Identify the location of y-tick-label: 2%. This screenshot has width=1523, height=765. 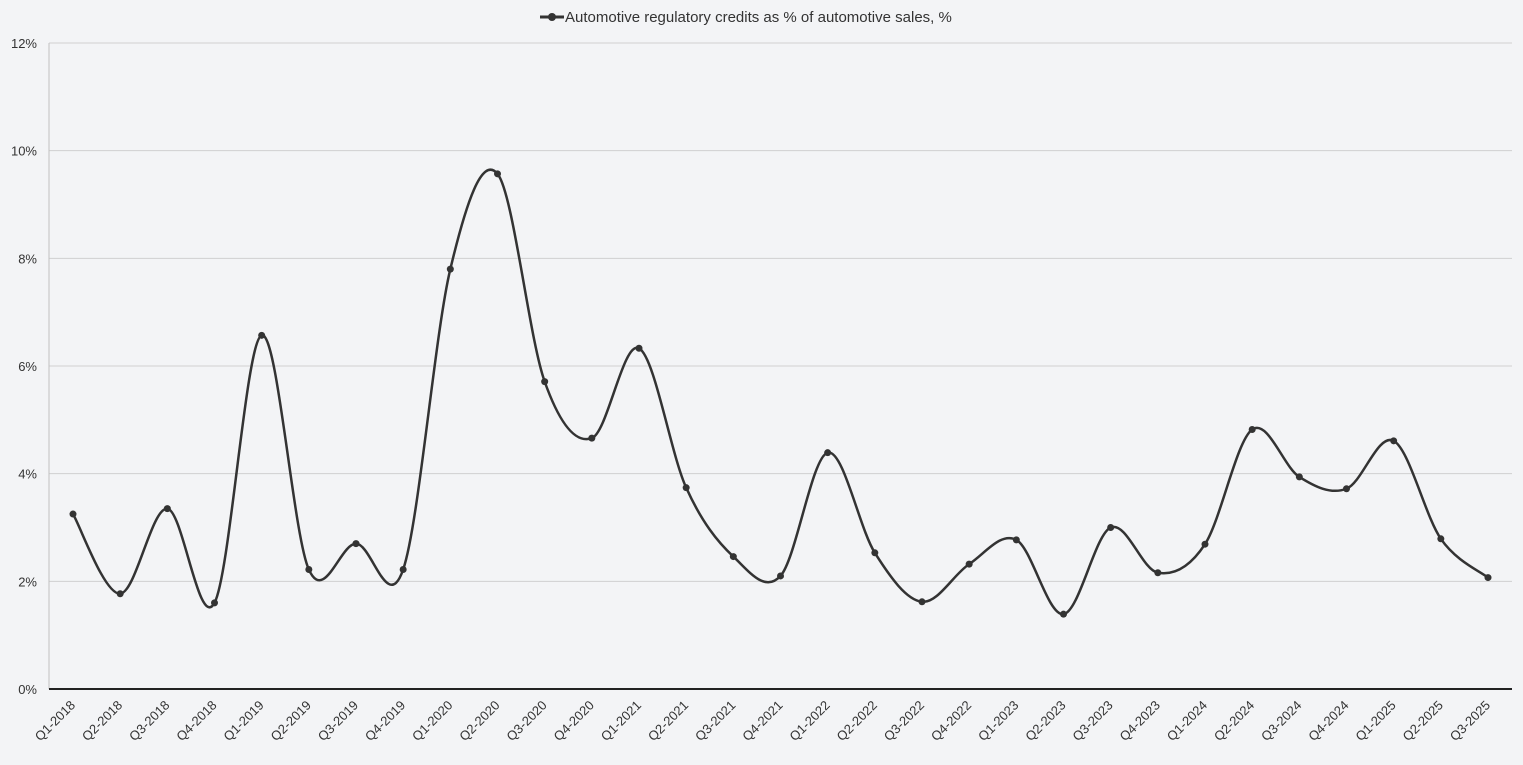
(27, 581).